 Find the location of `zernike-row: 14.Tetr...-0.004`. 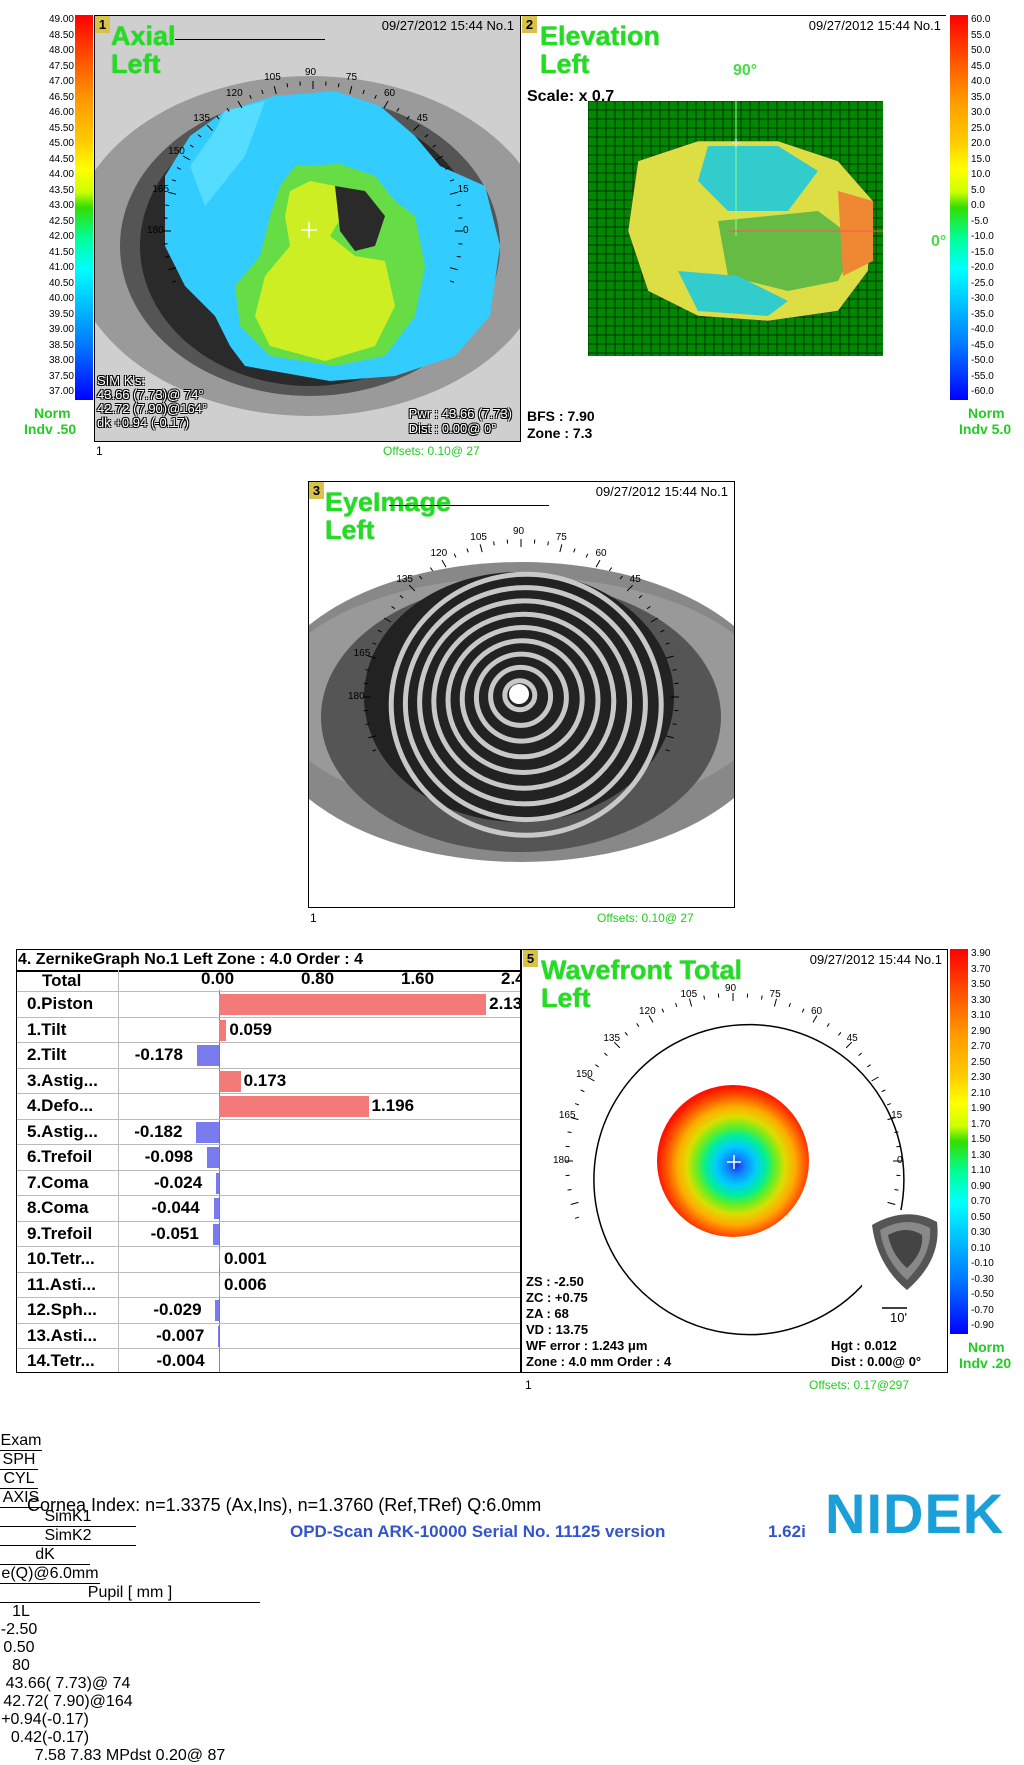

zernike-row: 14.Tetr...-0.004 is located at coordinates (269, 1360).